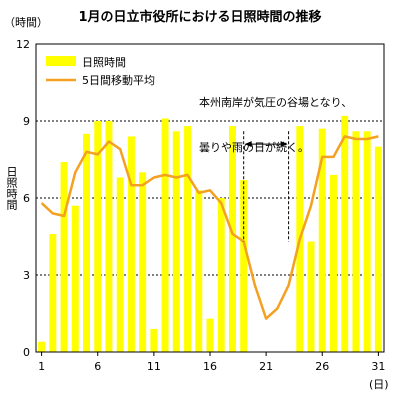 The image size is (400, 400). Describe the element at coordinates (11, 188) in the screenshot. I see `y-axis-label: 日照時間` at that location.